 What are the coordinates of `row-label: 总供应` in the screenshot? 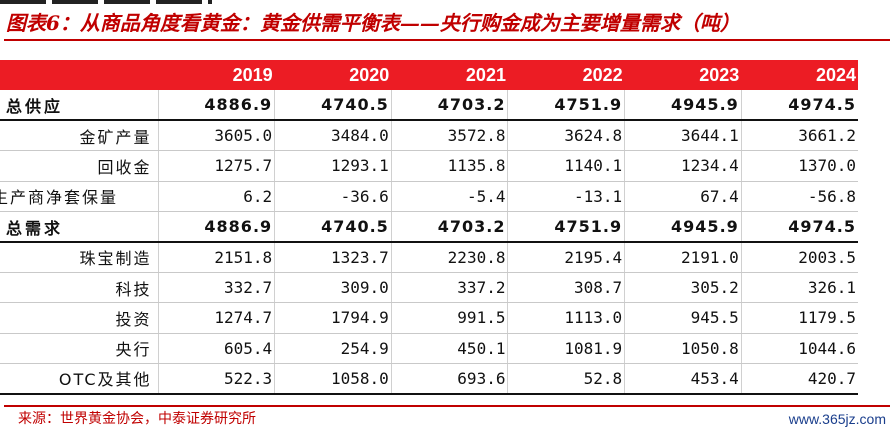 It's located at (79, 106).